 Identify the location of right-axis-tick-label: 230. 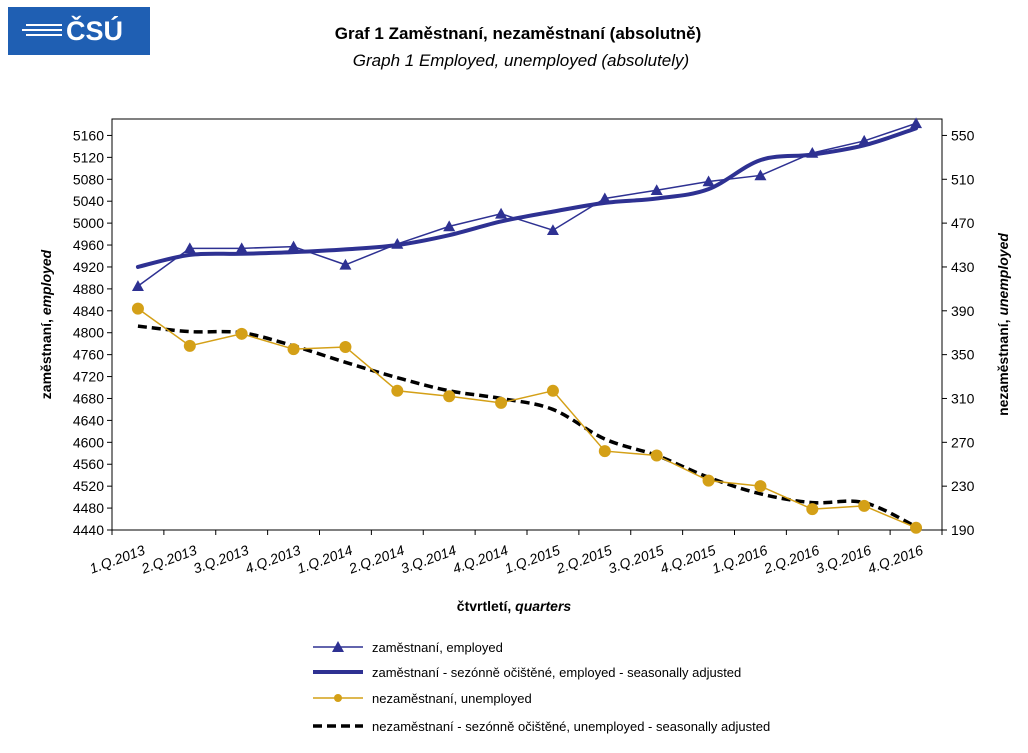
(963, 486).